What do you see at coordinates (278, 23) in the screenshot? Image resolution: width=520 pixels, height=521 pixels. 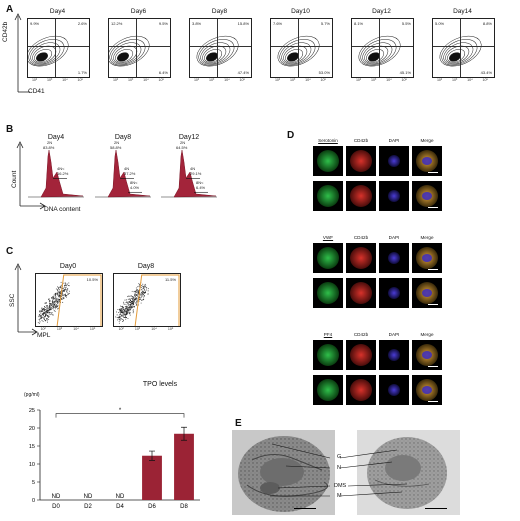 I see `quadrant-ul: 7.6%` at bounding box center [278, 23].